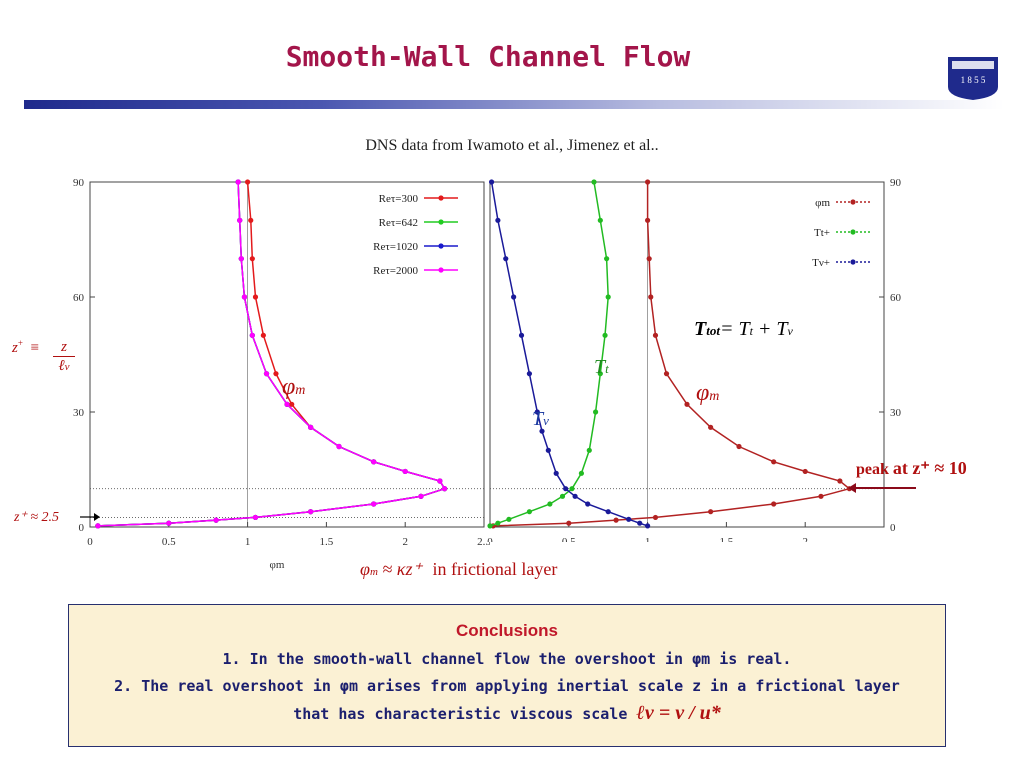  Describe the element at coordinates (277, 565) in the screenshot. I see `x-axis-label: φm` at that location.